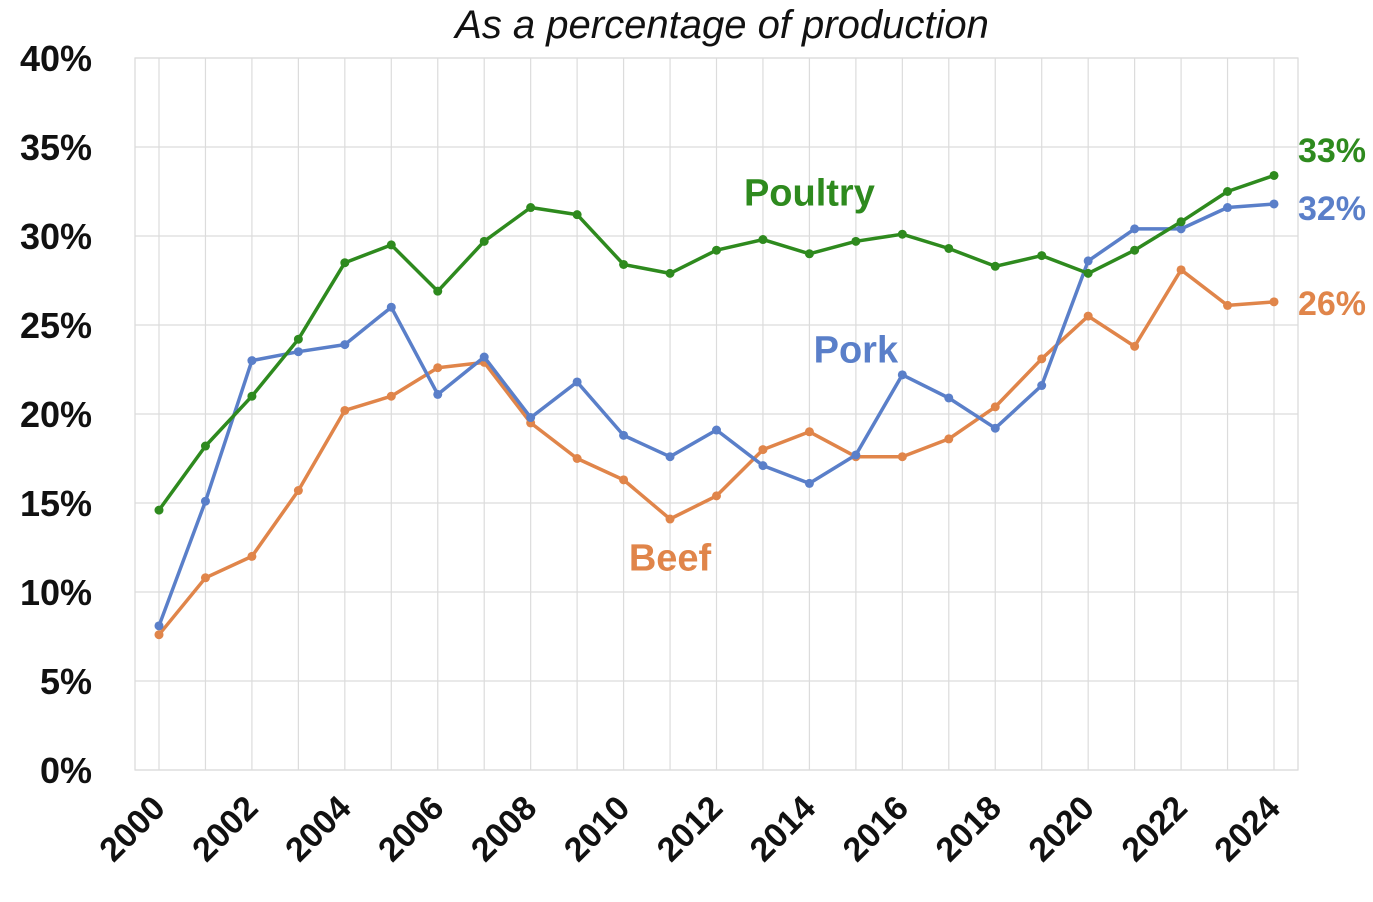 The image size is (1373, 902). I want to click on end-label-poultry: 33%, so click(1332, 151).